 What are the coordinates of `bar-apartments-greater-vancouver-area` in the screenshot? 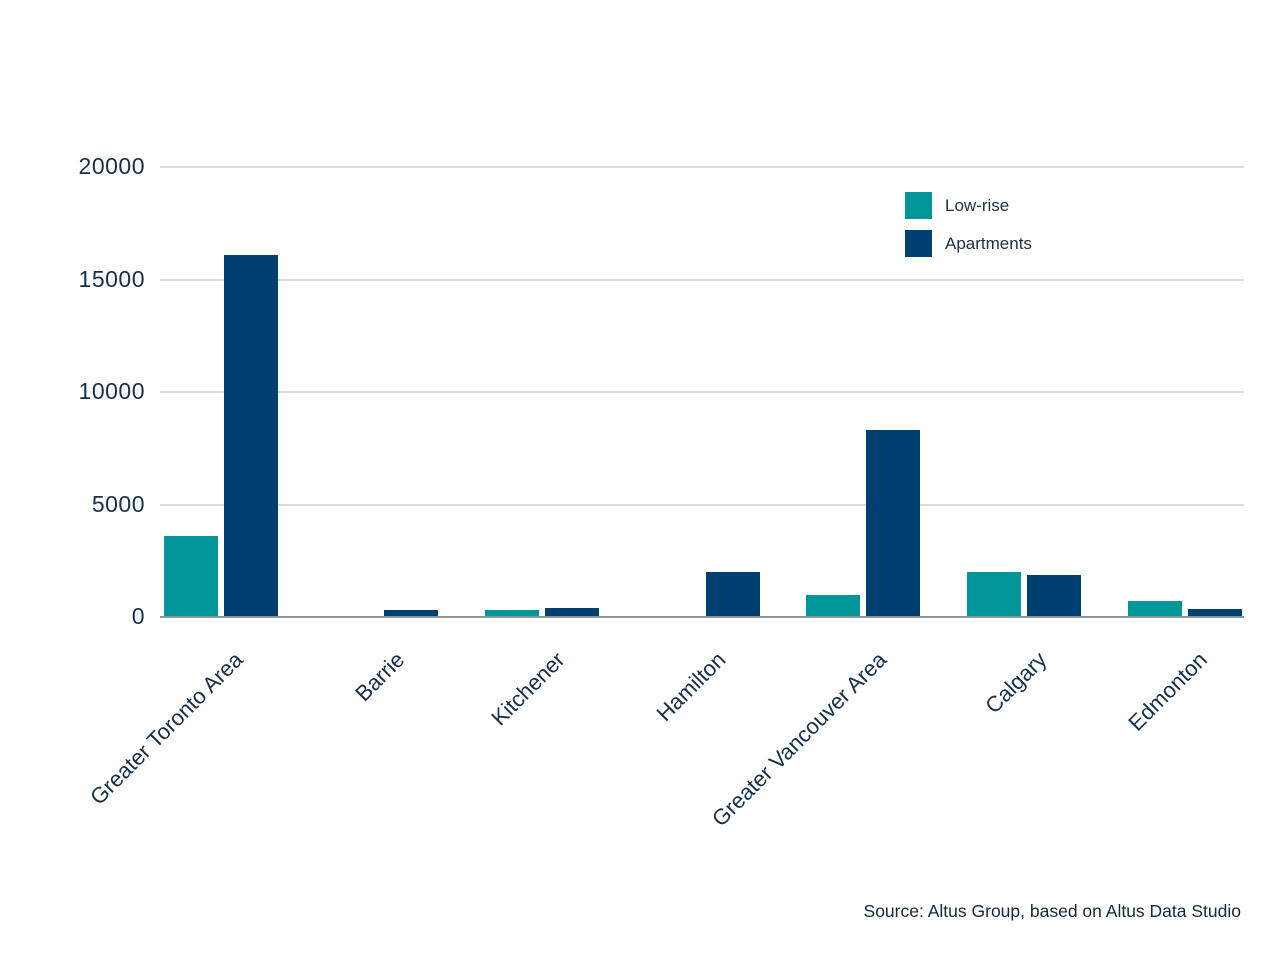 It's located at (893, 523).